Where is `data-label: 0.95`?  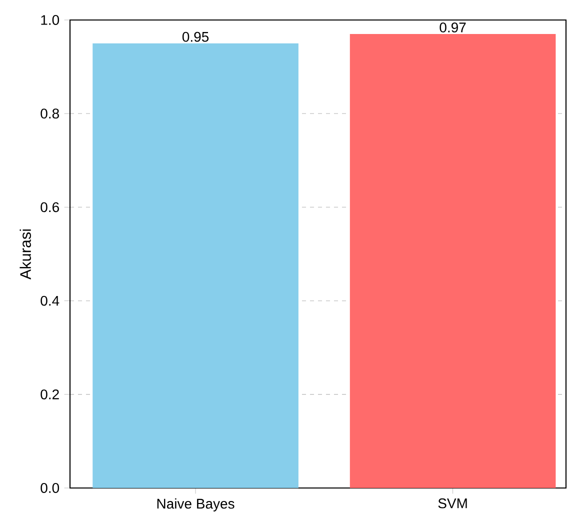
data-label: 0.95 is located at coordinates (195, 37).